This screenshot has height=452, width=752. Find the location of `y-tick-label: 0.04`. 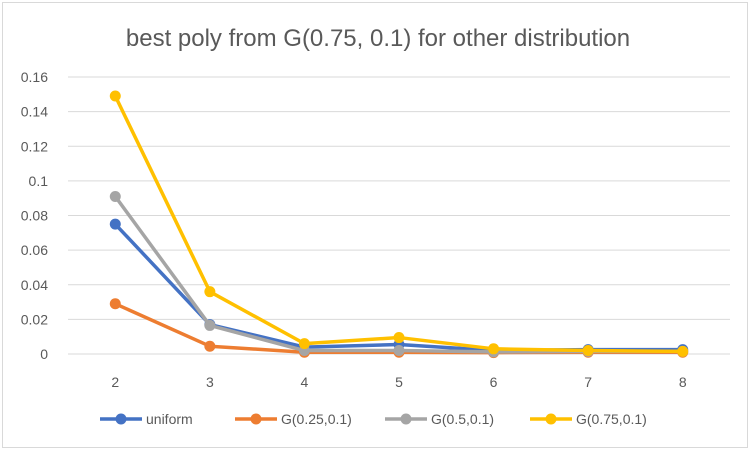

y-tick-label: 0.04 is located at coordinates (34, 285).